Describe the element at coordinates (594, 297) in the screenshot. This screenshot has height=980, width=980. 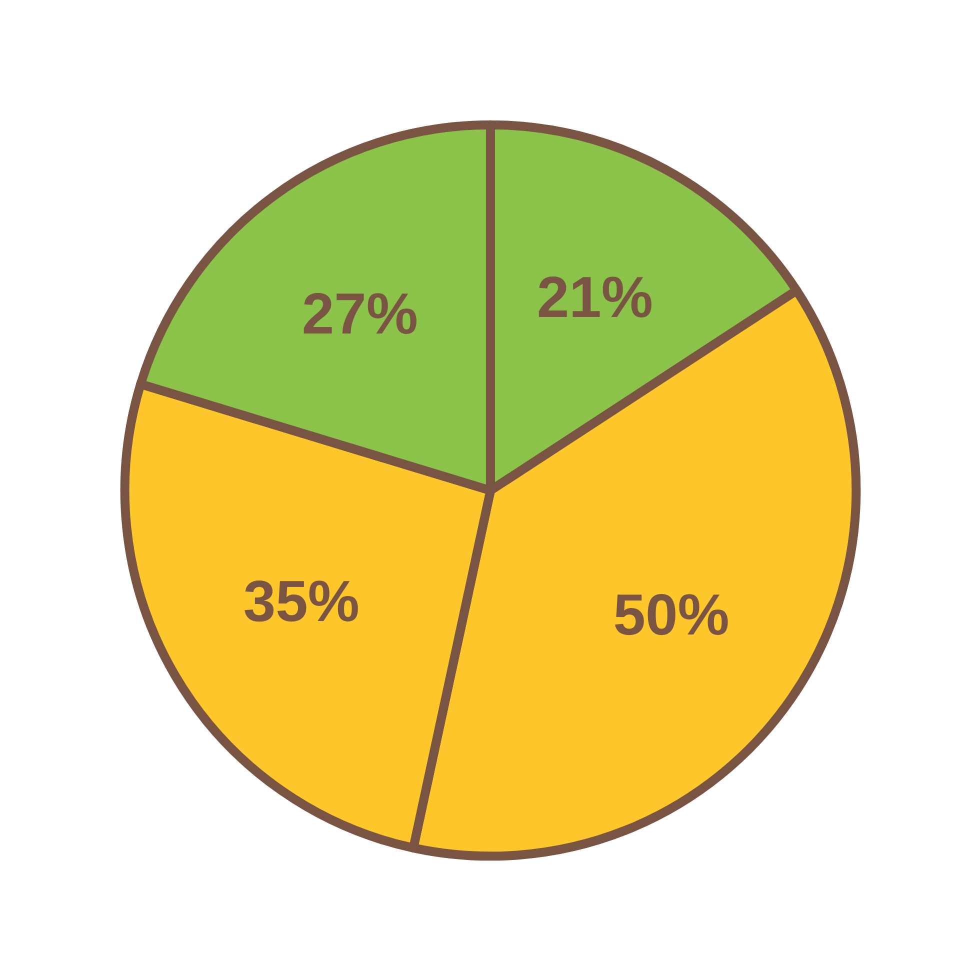
I see `data-label: 21%` at that location.